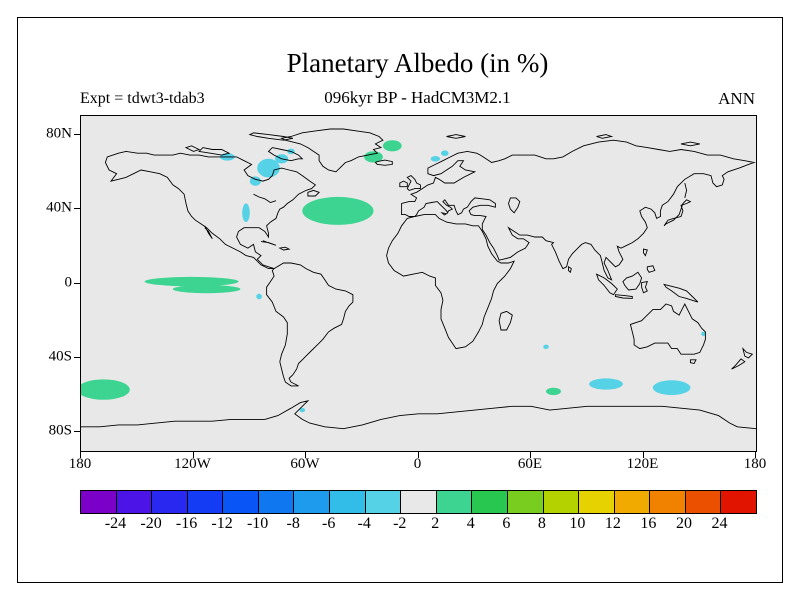  I want to click on lon-tick-label: 0, so click(417, 464).